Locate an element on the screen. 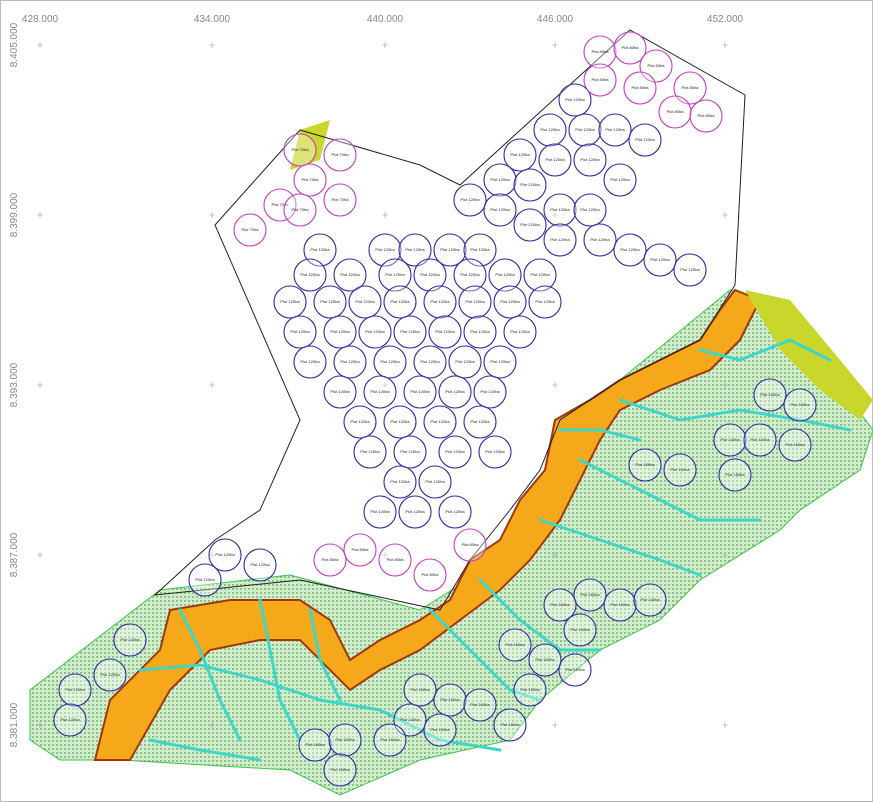 The width and height of the screenshot is (873, 802). y-coordinate-label: 8.381.000 is located at coordinates (14, 724).